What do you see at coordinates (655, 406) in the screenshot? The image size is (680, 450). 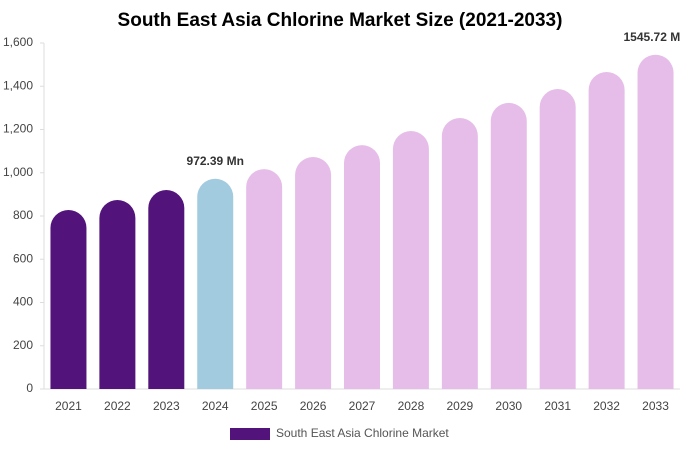 I see `x-tick-label: 2033` at bounding box center [655, 406].